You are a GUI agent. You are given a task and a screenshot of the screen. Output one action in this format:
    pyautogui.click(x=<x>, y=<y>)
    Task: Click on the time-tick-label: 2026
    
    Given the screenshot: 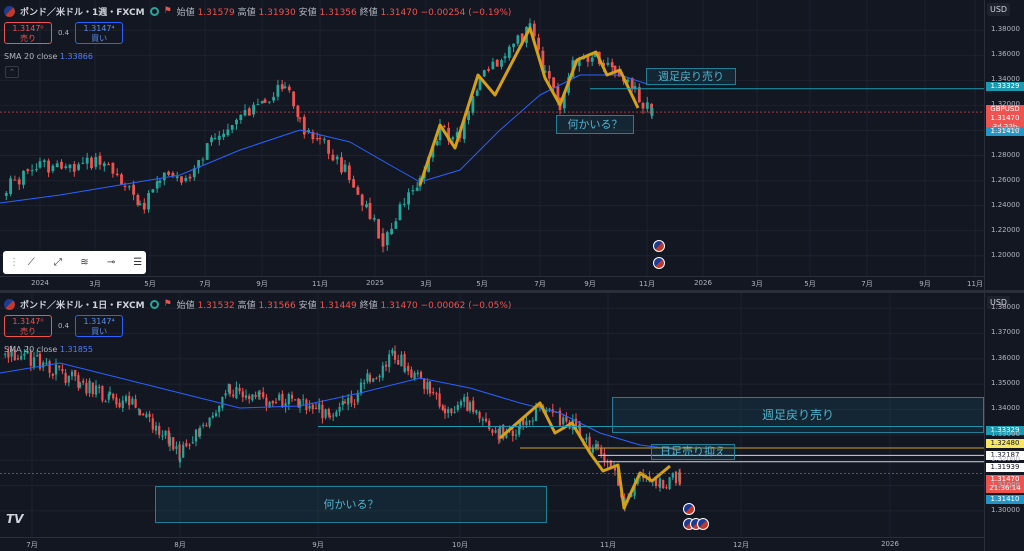 What is the action you would take?
    pyautogui.click(x=890, y=544)
    